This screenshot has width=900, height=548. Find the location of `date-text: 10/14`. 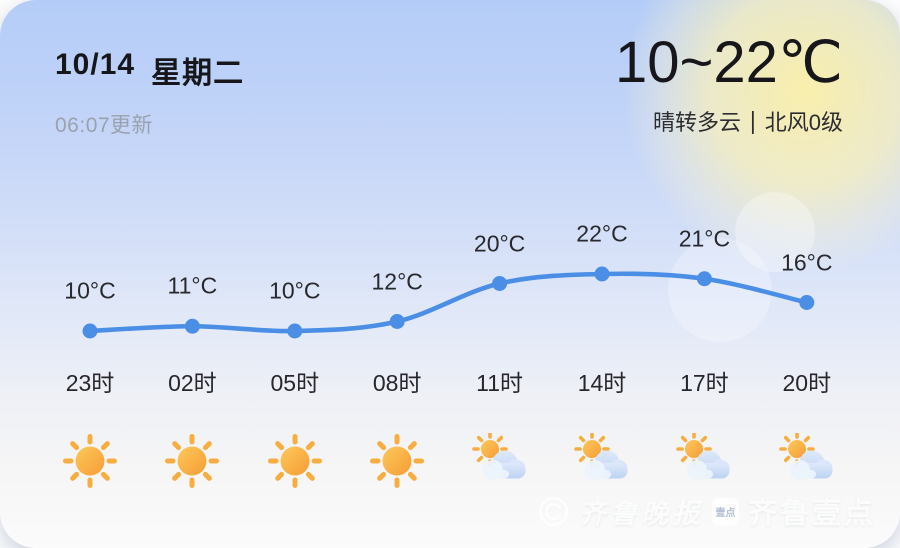

date-text: 10/14 is located at coordinates (95, 64).